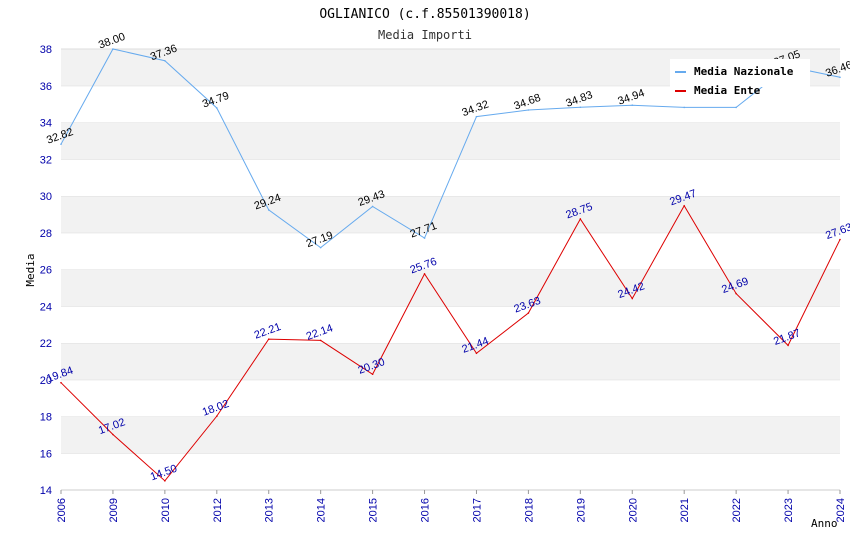 The height and width of the screenshot is (550, 850). What do you see at coordinates (424, 14) in the screenshot?
I see `chart-title: OGLIANICO (c.f.85501390018)` at bounding box center [424, 14].